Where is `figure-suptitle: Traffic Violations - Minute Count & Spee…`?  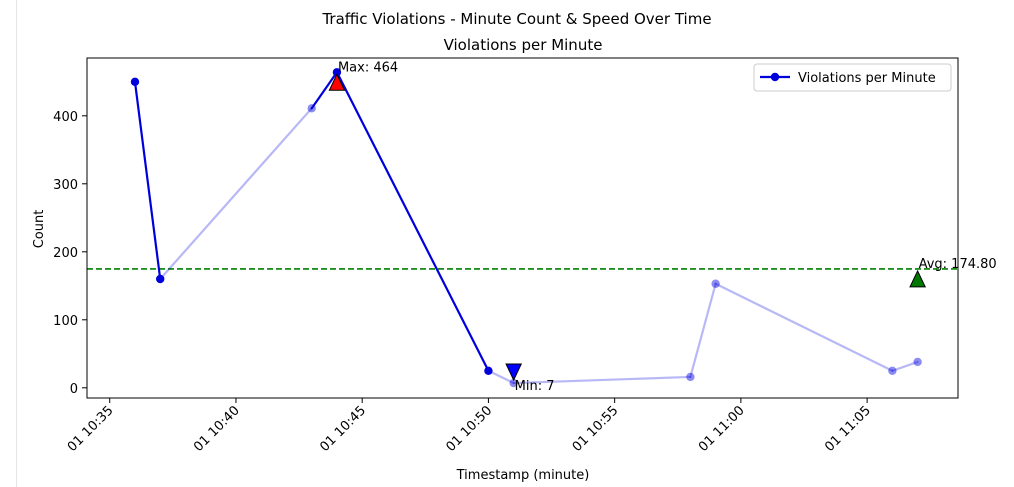
figure-suptitle: Traffic Violations - Minute Count & Spee… is located at coordinates (516, 19).